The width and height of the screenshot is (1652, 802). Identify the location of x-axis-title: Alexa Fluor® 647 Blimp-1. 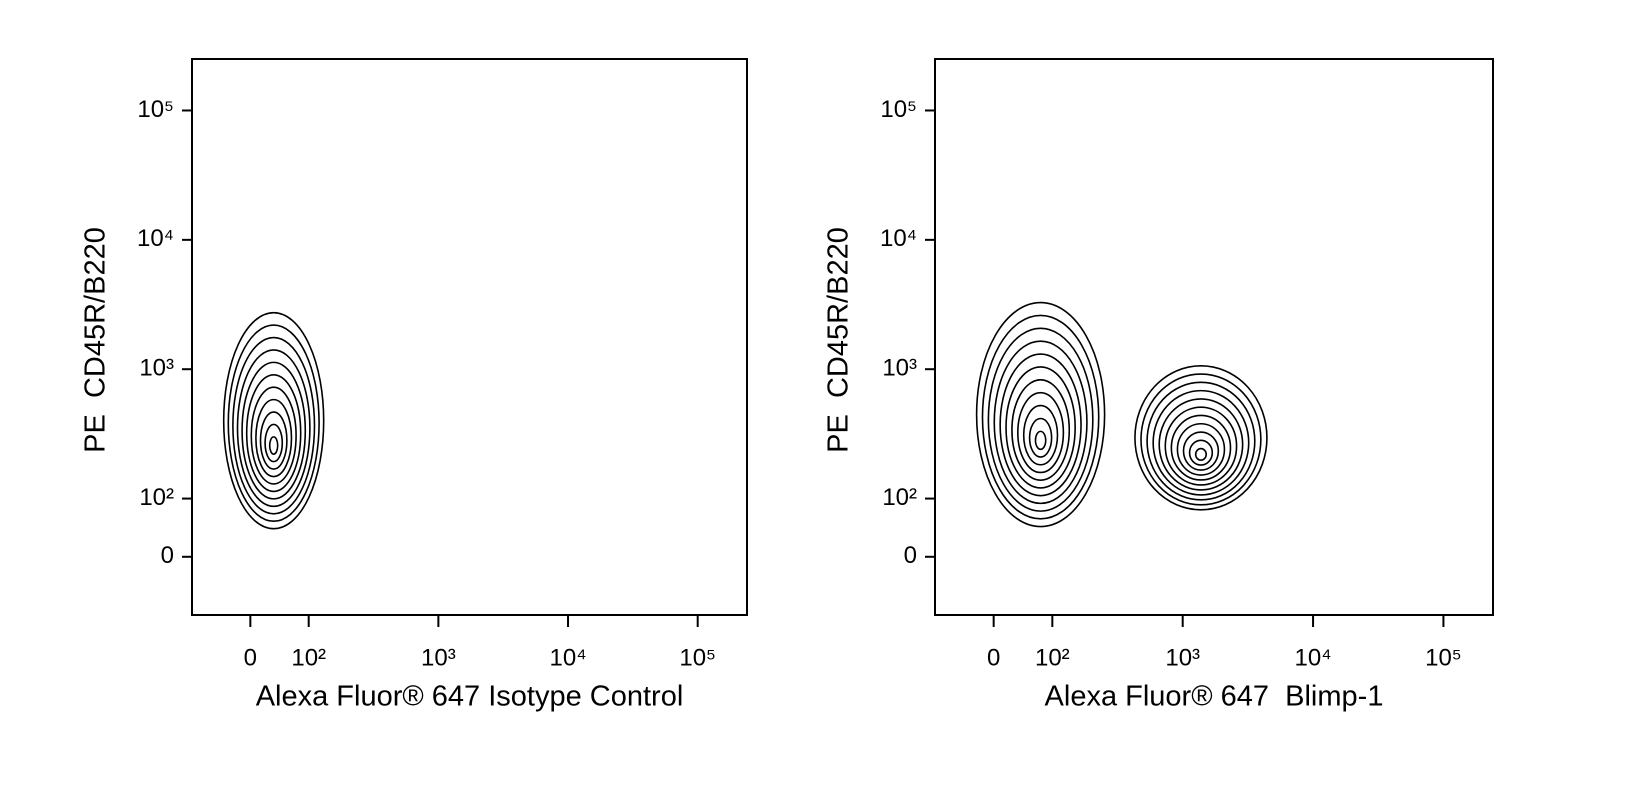
(1214, 697).